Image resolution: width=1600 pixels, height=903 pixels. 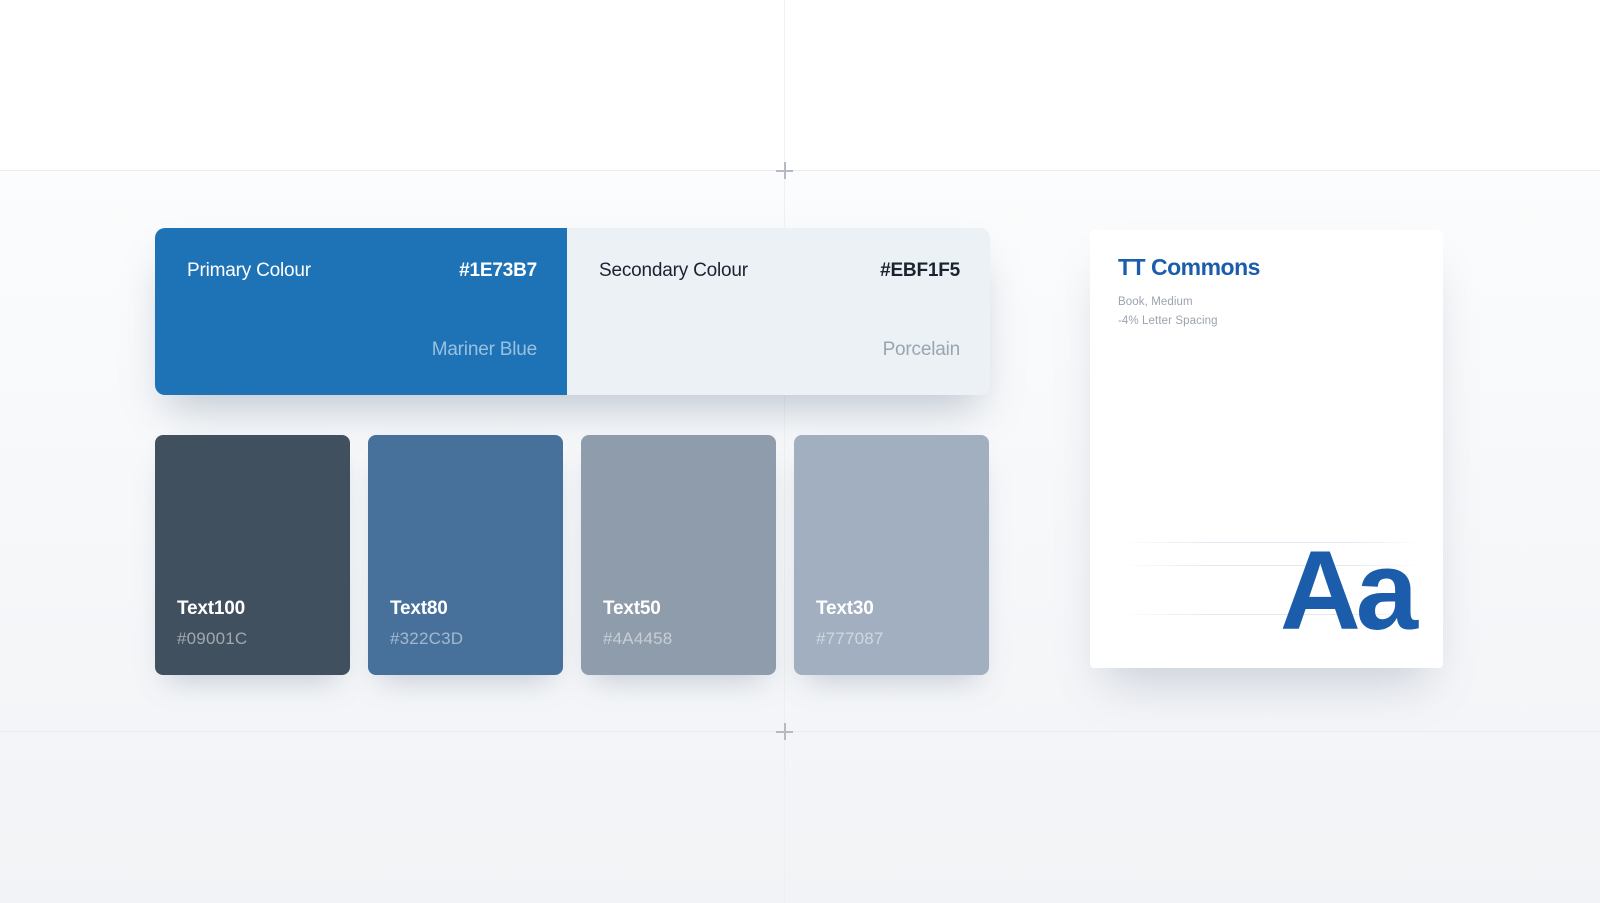 I want to click on crosshair-marker-top, so click(x=784, y=170).